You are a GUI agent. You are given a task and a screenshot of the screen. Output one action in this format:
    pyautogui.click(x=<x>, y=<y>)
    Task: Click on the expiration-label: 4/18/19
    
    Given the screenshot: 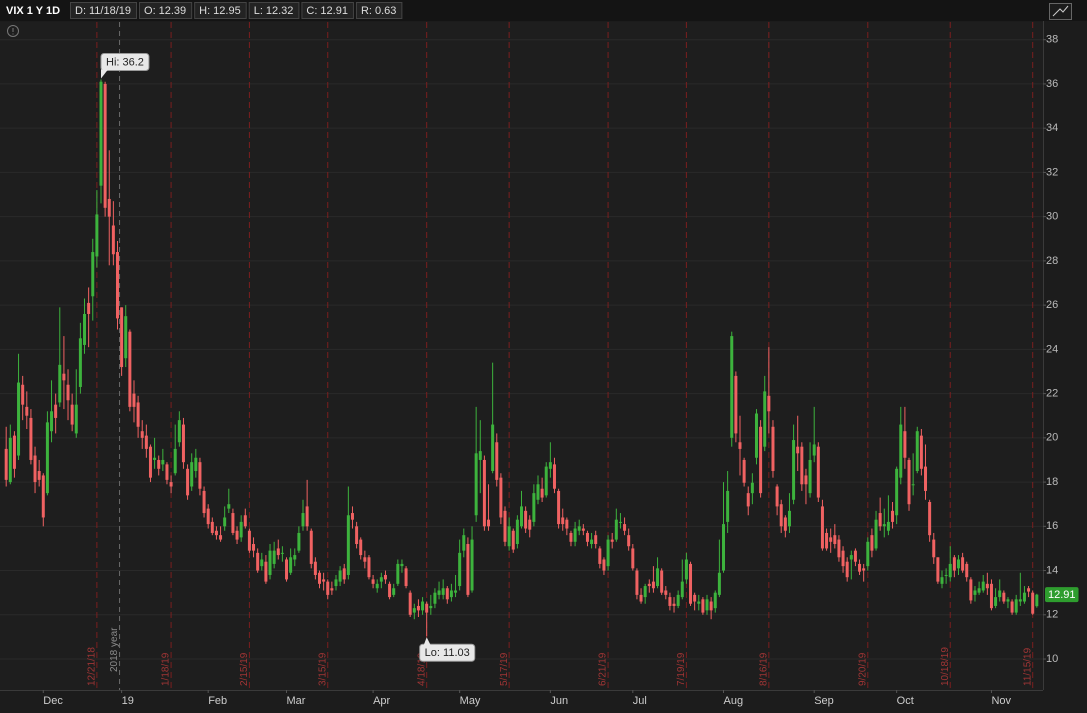 What is the action you would take?
    pyautogui.click(x=421, y=669)
    